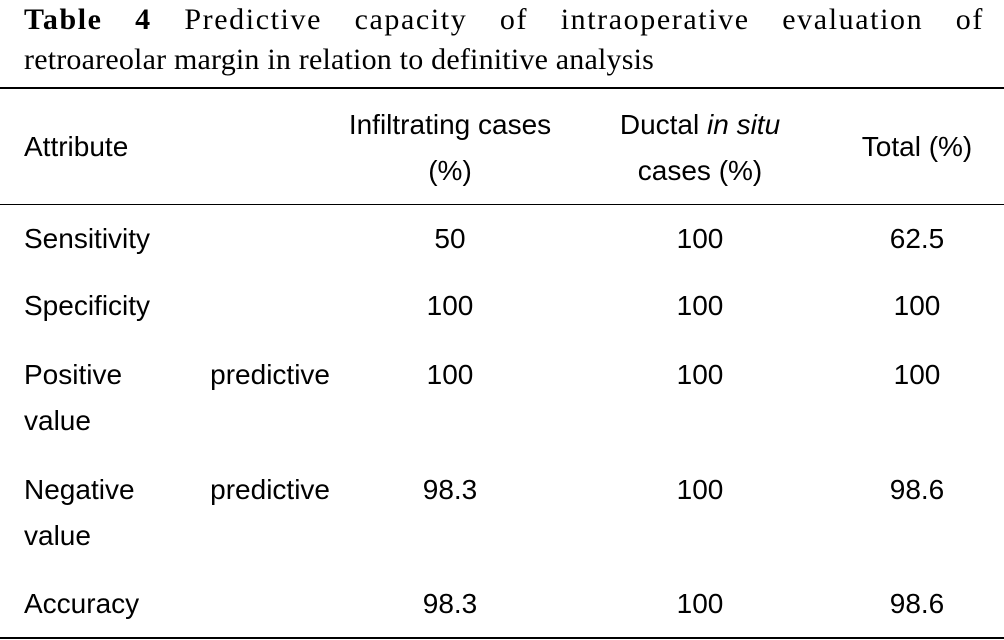 This screenshot has height=640, width=1004. What do you see at coordinates (700, 374) in the screenshot?
I see `row-ppv-ductal: 100` at bounding box center [700, 374].